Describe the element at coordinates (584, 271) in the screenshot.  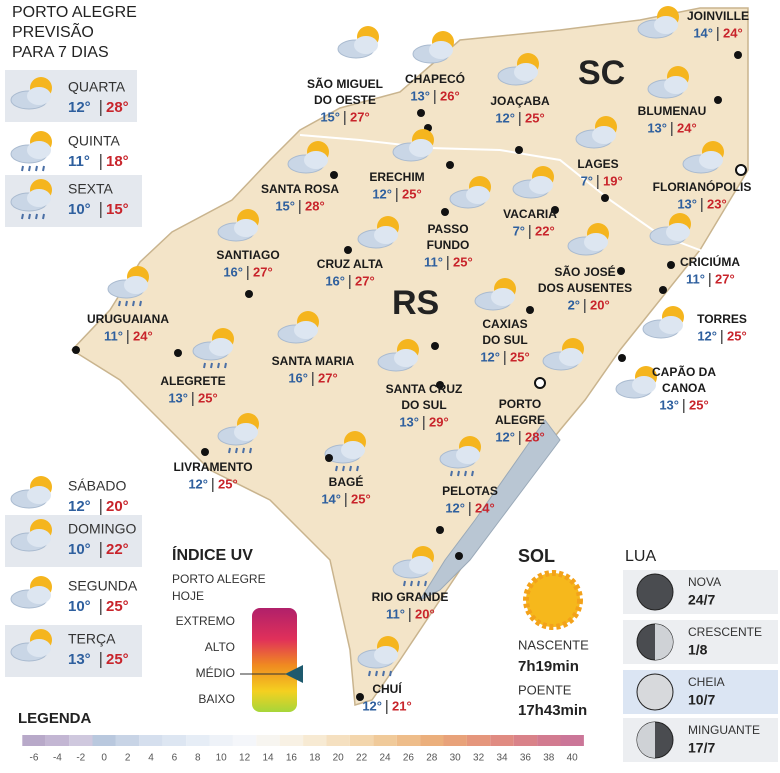
I see `city-name: SÃO JOSÉ` at that location.